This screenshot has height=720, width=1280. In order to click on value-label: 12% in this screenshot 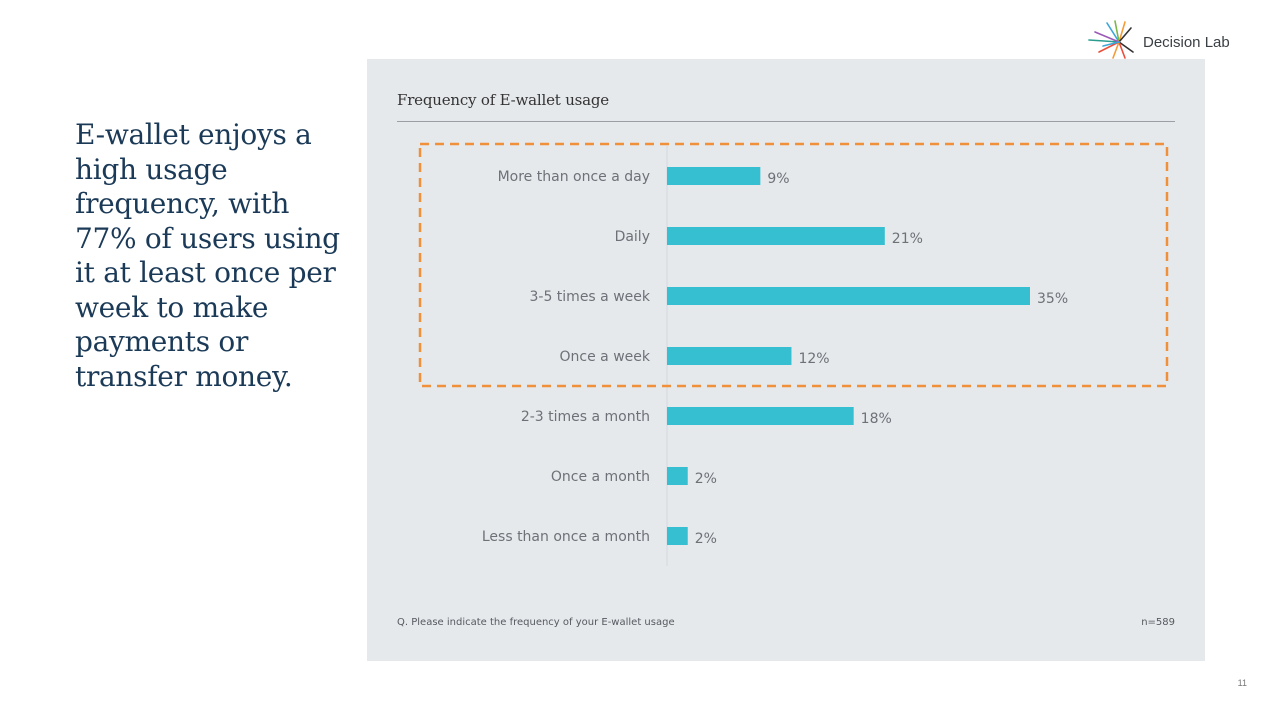, I will do `click(813, 359)`.